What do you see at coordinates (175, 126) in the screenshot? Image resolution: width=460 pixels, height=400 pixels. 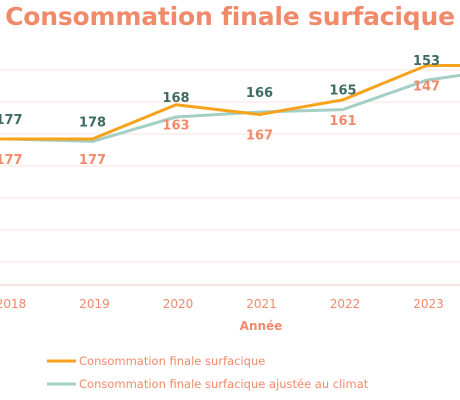 I see `data-label: 163` at bounding box center [175, 126].